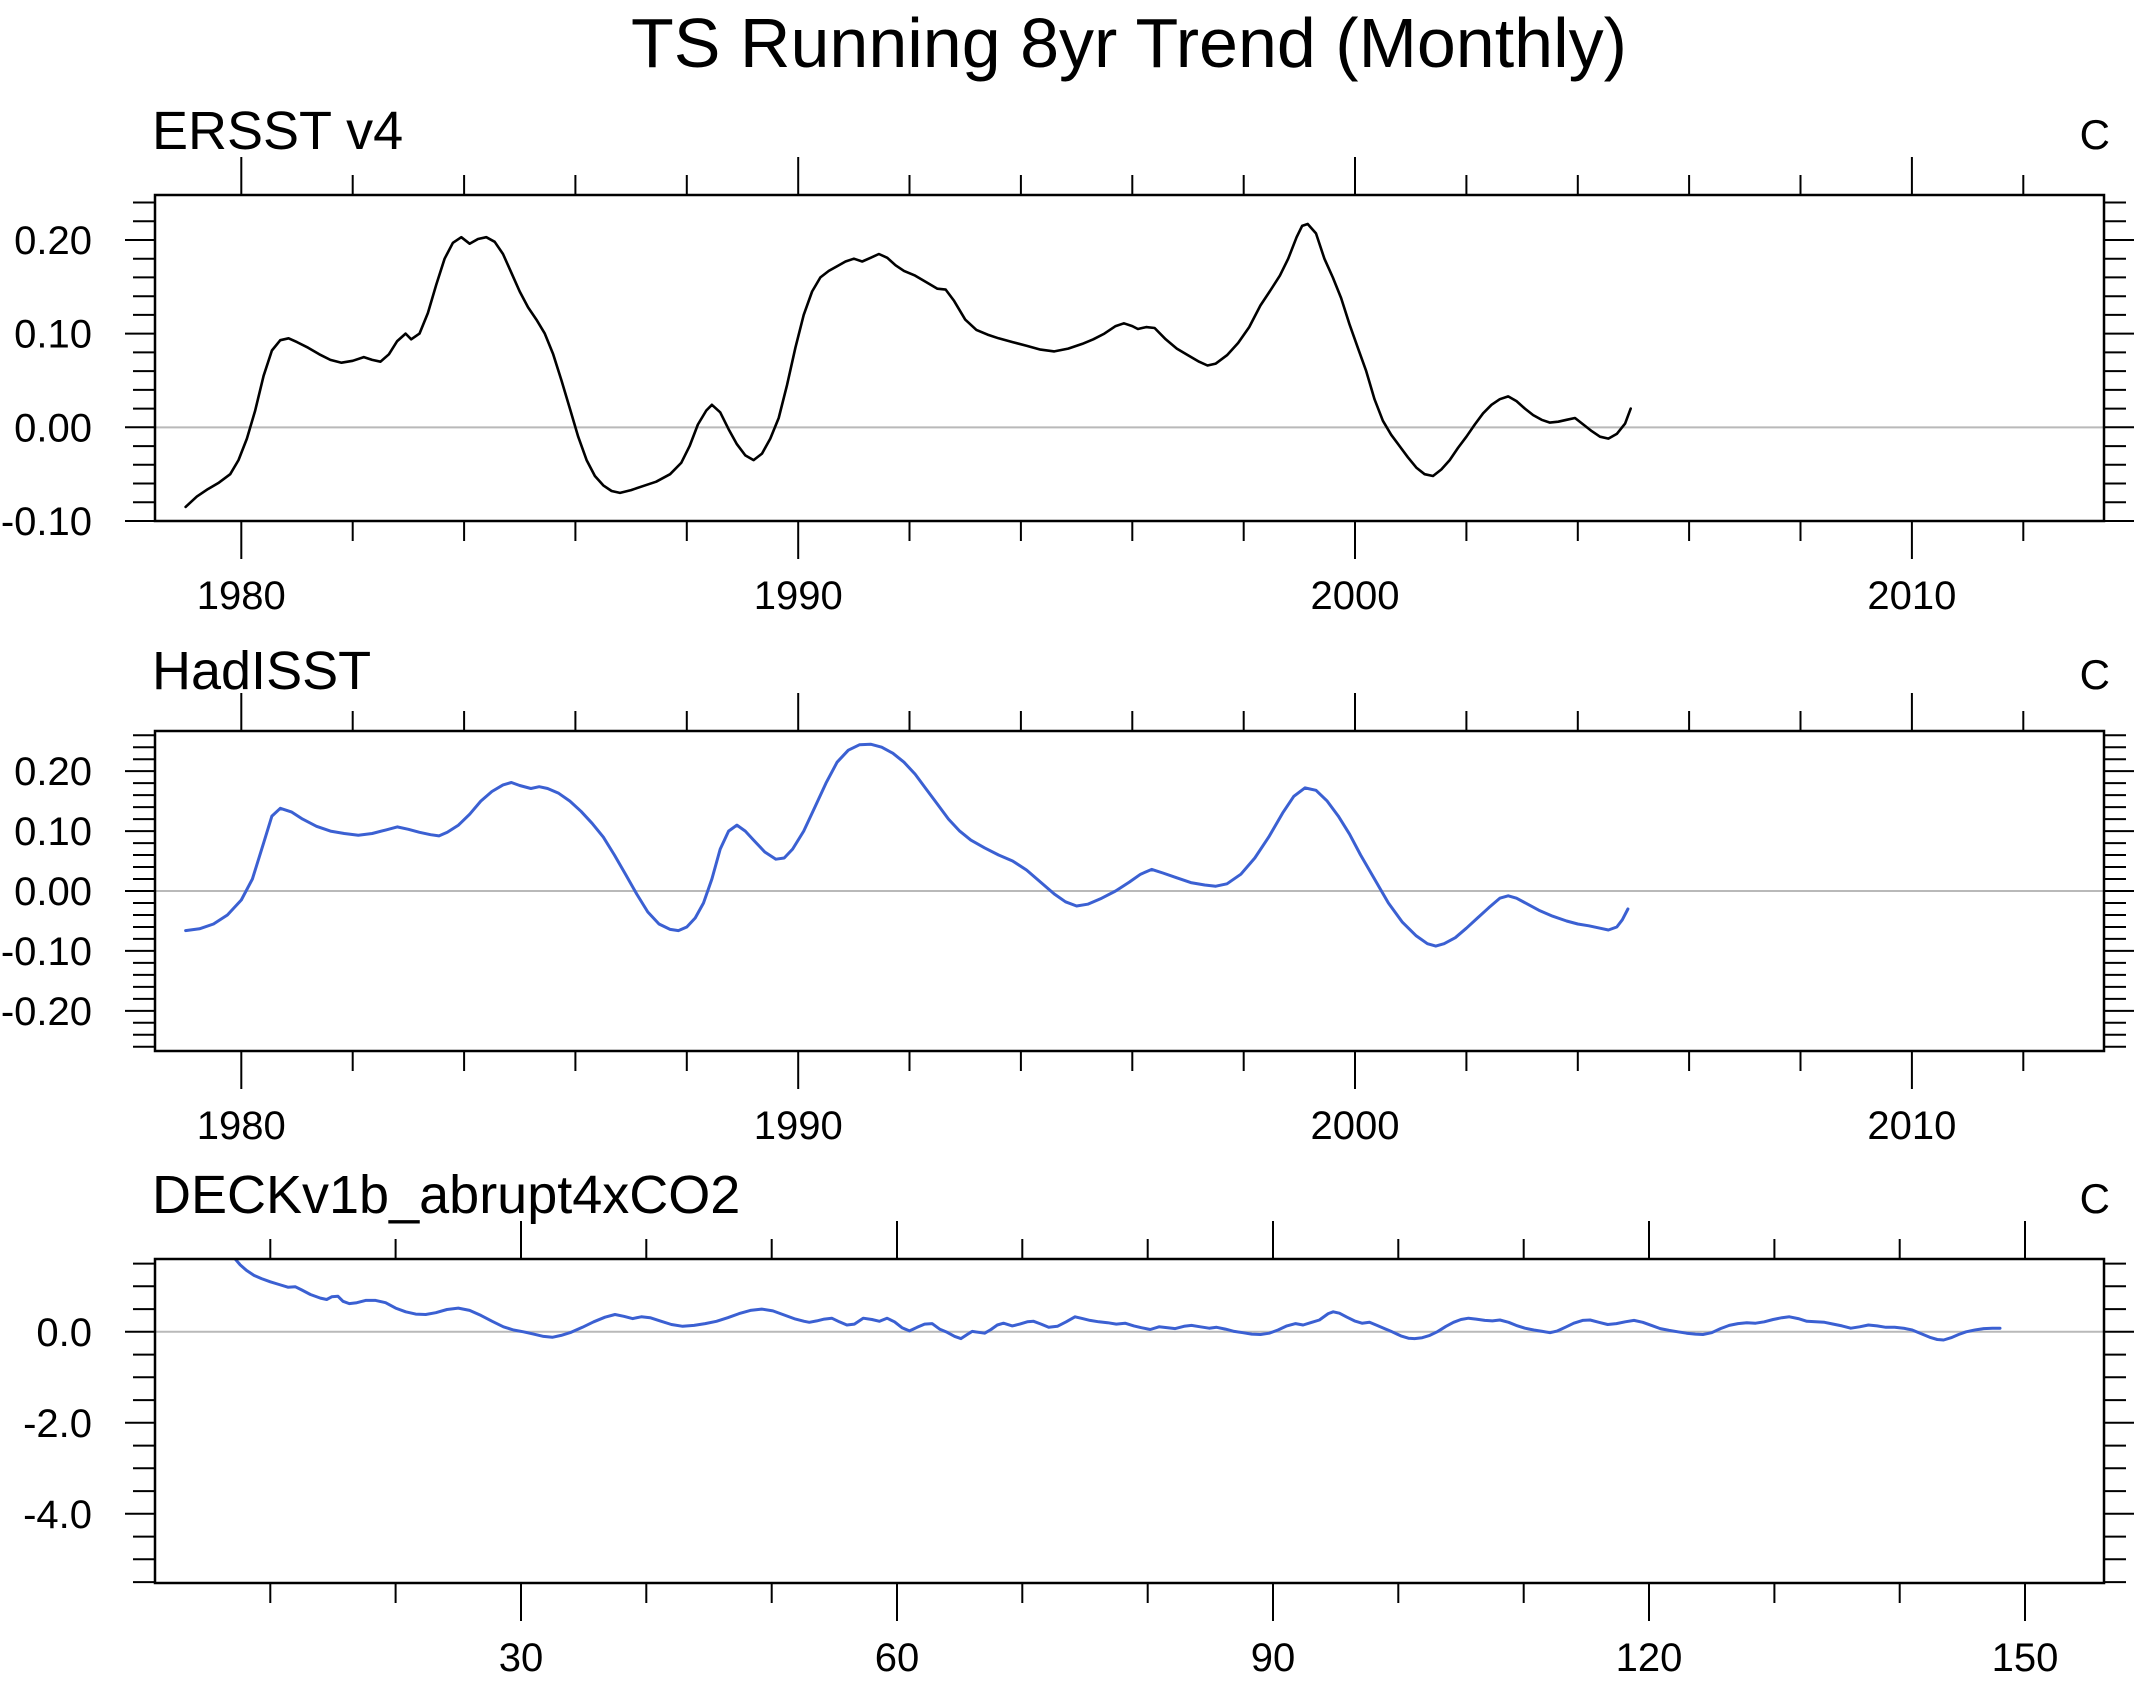 The height and width of the screenshot is (1685, 2152). I want to click on panel-hadisst-curve, so click(907, 845).